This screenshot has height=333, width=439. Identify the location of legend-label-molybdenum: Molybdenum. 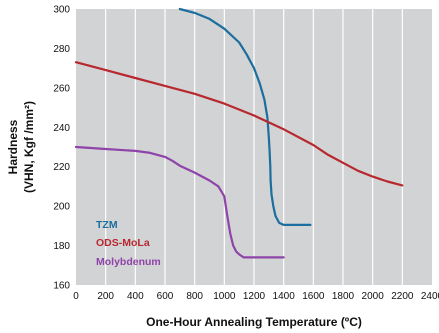
(128, 262).